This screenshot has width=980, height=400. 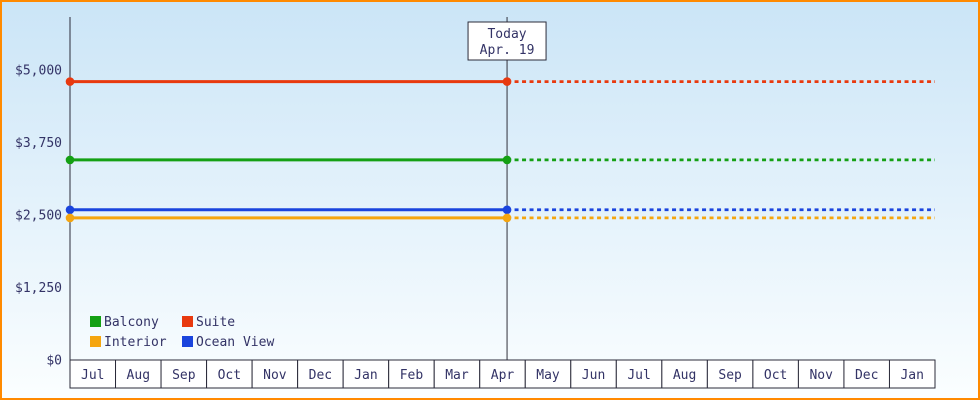 I want to click on today-callout-line2: Apr. 19, so click(x=507, y=50).